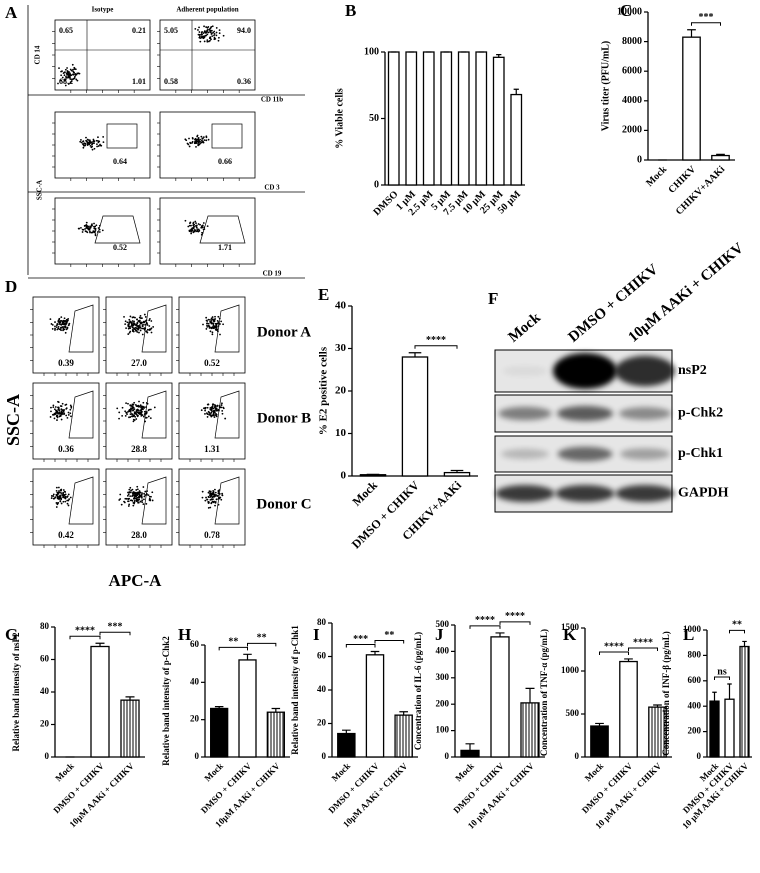 The height and width of the screenshot is (873, 760). Describe the element at coordinates (295, 690) in the screenshot. I see `y-axis-label: Relative band intensity of p-Chk1` at that location.